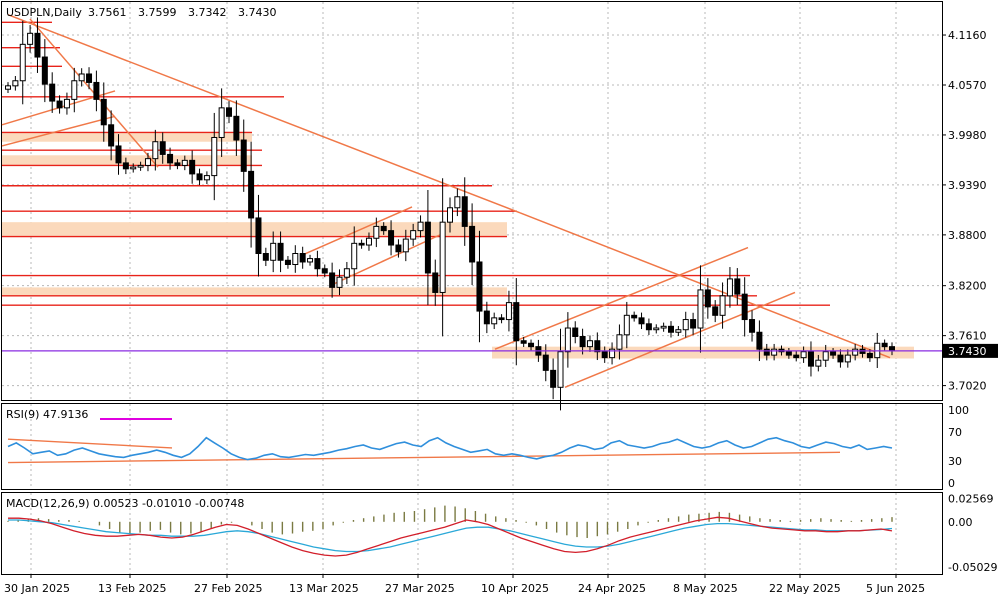 The width and height of the screenshot is (1000, 600). Describe the element at coordinates (47, 414) in the screenshot. I see `rsi-title: RSI(9) 47.9136` at that location.